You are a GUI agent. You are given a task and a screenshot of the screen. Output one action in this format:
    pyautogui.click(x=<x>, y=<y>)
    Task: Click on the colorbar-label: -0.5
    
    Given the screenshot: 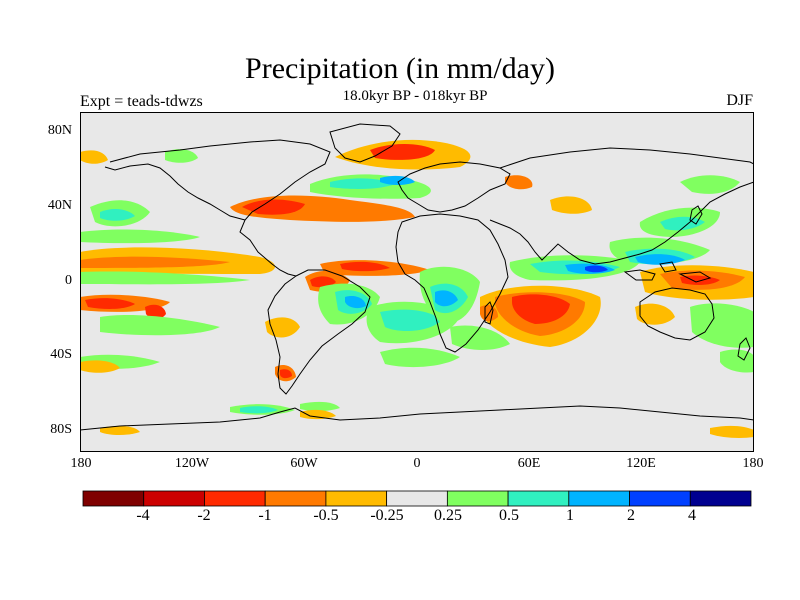 What is the action you would take?
    pyautogui.click(x=326, y=515)
    